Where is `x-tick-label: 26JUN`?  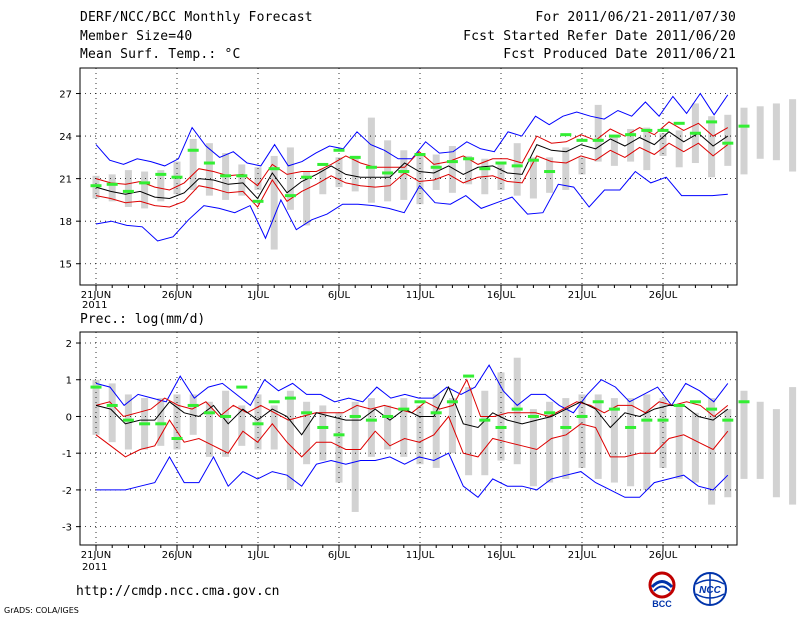
x-tick-label: 26JUN is located at coordinates (177, 555).